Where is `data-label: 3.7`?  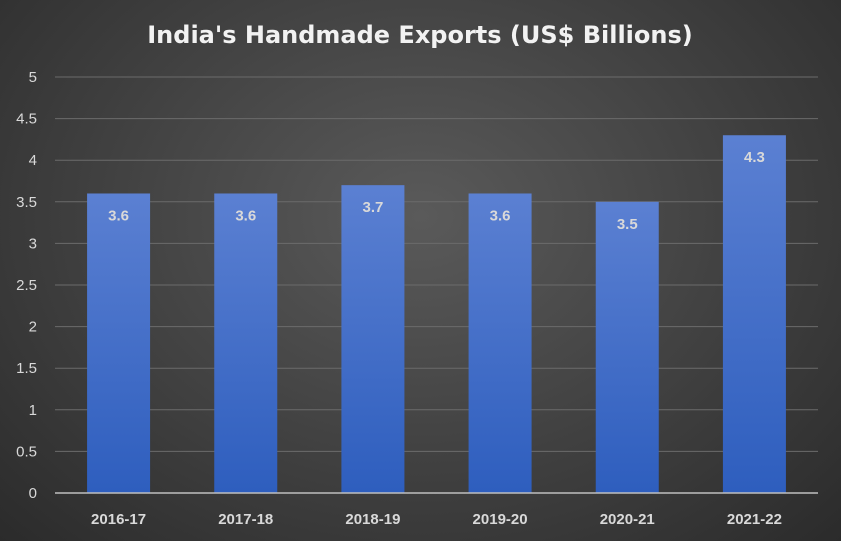 data-label: 3.7 is located at coordinates (372, 207).